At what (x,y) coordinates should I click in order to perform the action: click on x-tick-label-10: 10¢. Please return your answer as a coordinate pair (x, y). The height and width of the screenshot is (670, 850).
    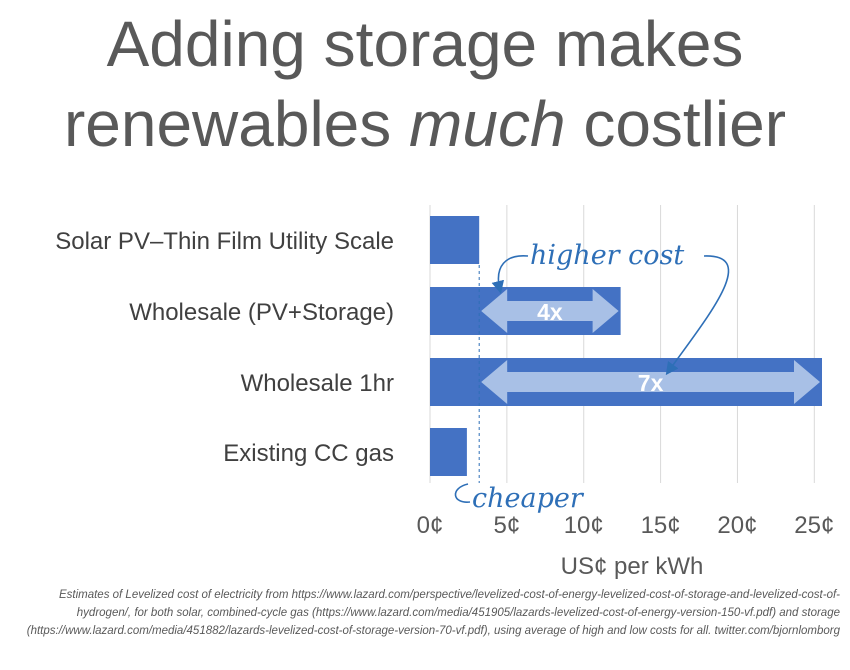
    Looking at the image, I should click on (584, 525).